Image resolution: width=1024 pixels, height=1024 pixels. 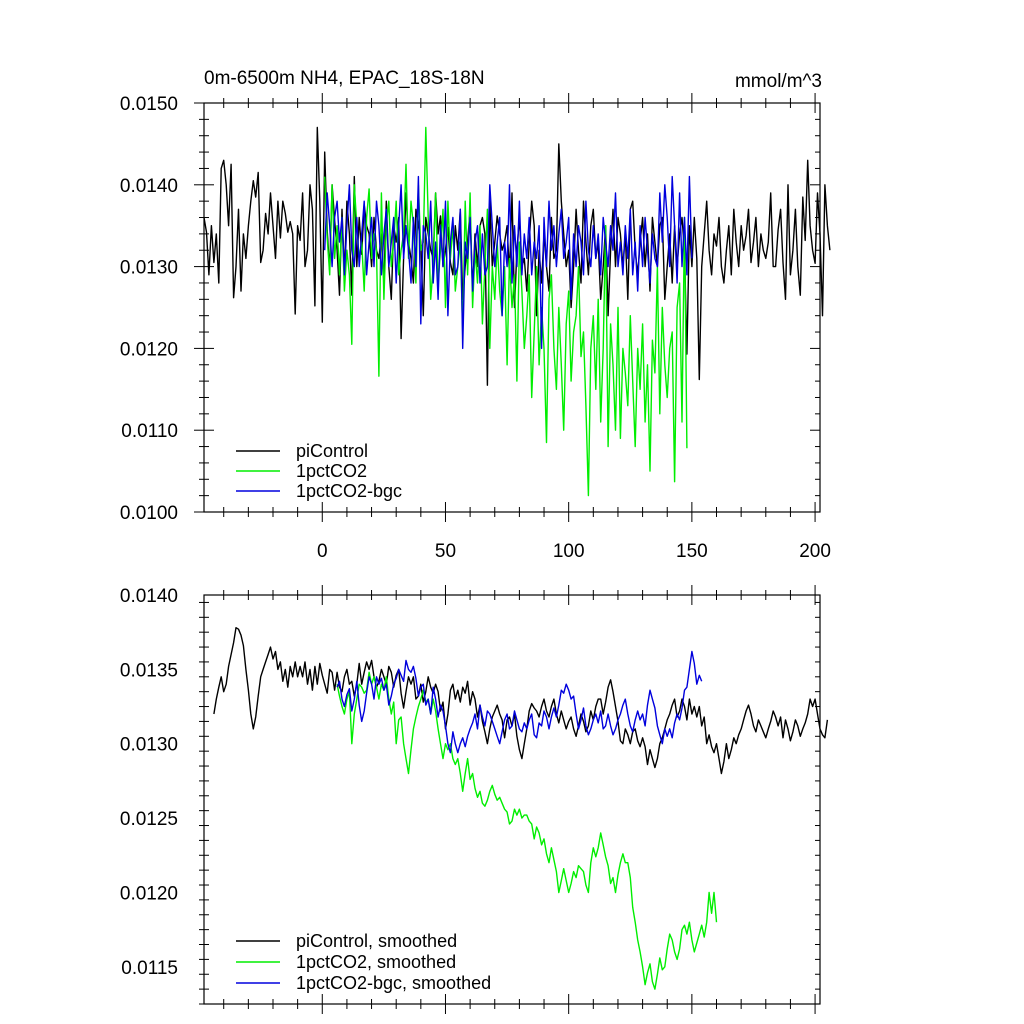 I want to click on bottom-series-line-picontrol-smoothed, so click(x=521, y=701).